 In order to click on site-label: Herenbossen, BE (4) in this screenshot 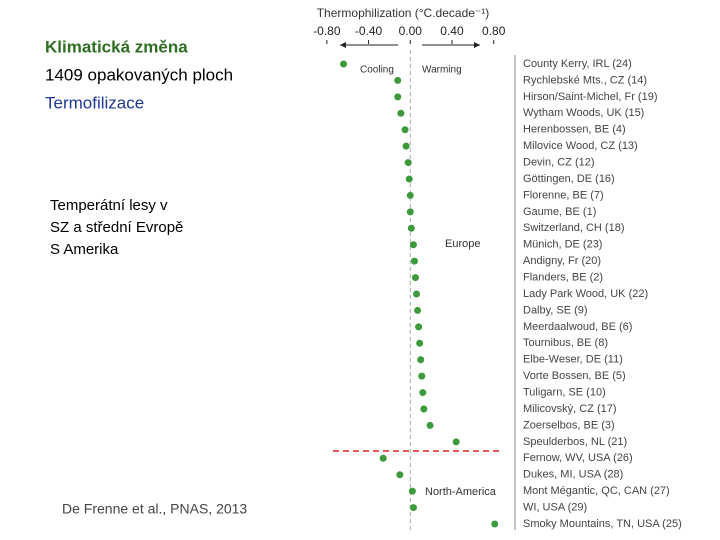, I will do `click(574, 130)`.